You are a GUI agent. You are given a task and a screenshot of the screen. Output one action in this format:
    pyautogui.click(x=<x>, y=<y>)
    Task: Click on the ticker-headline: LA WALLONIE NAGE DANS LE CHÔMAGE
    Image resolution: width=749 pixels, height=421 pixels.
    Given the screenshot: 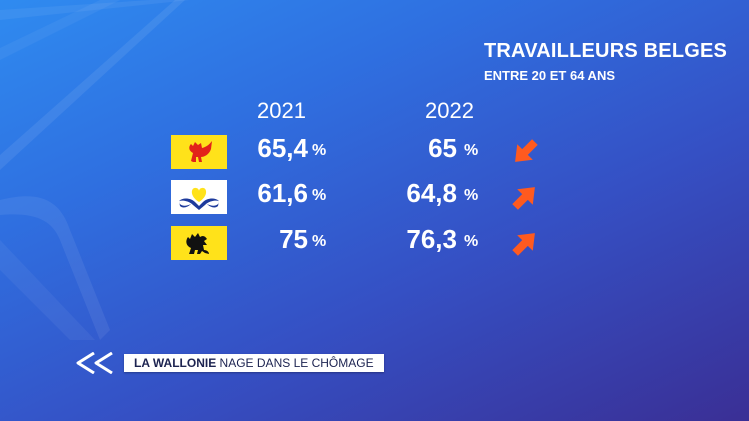 What is the action you would take?
    pyautogui.click(x=254, y=363)
    